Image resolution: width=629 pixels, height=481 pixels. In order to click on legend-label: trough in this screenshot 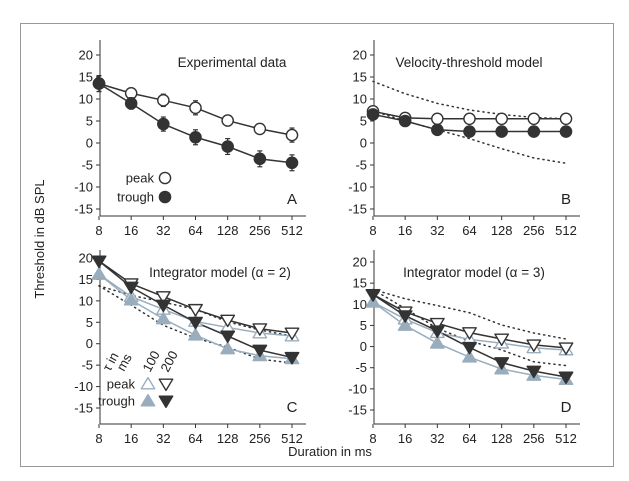, I will do `click(116, 401)`.